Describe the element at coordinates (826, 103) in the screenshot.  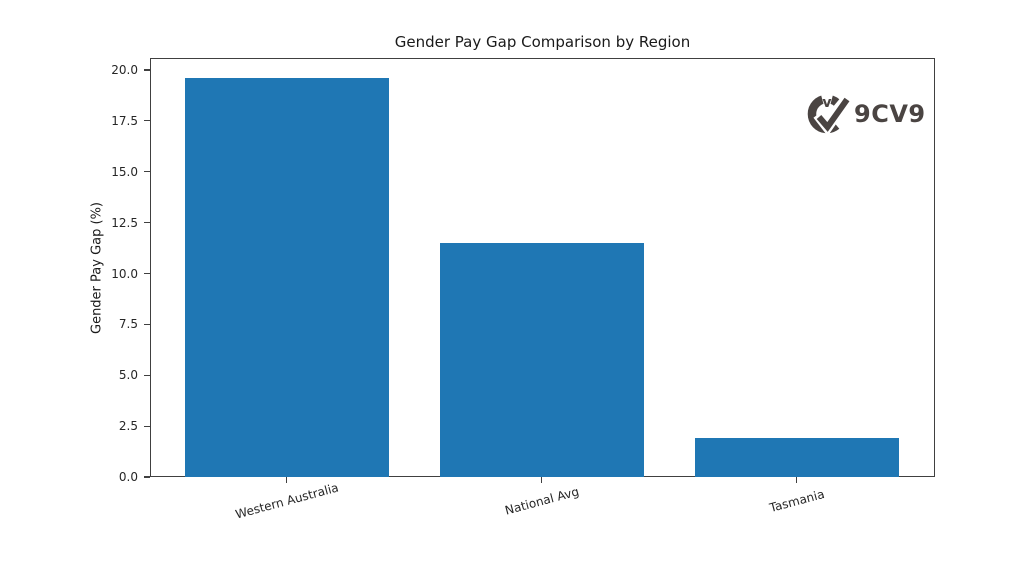
I see `logo-v-letter: v` at that location.